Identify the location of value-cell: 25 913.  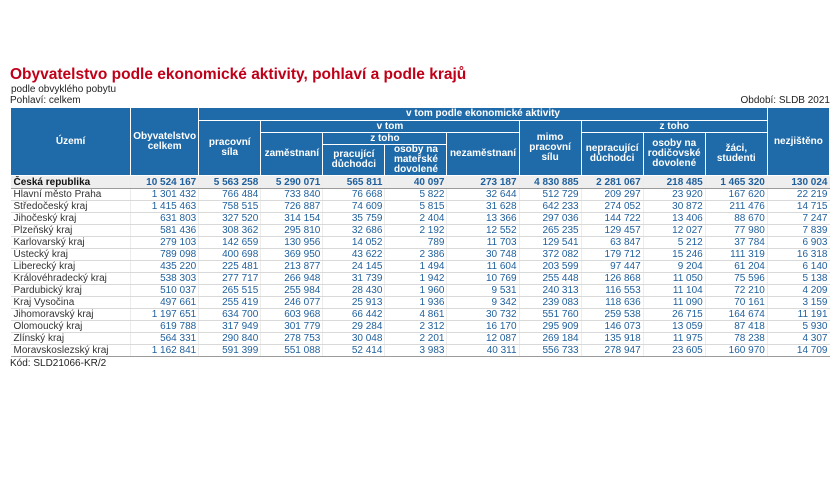
(353, 302).